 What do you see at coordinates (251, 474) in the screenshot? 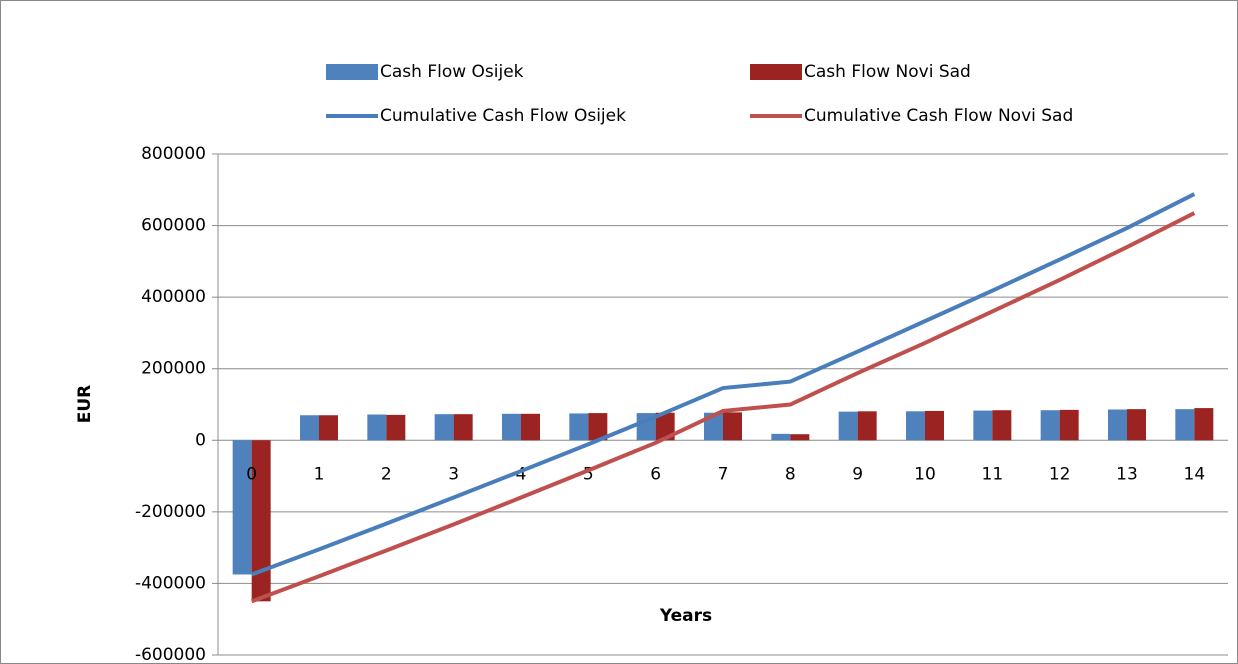
I see `x-tick-label: 0` at bounding box center [251, 474].